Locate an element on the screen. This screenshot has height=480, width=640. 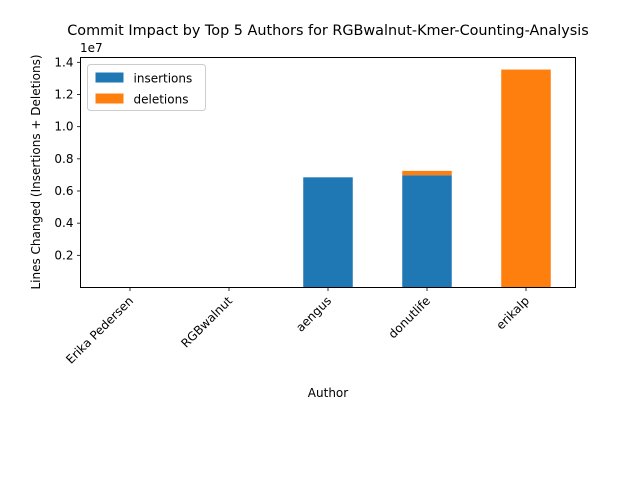
legend-label-deletions: deletions is located at coordinates (161, 100).